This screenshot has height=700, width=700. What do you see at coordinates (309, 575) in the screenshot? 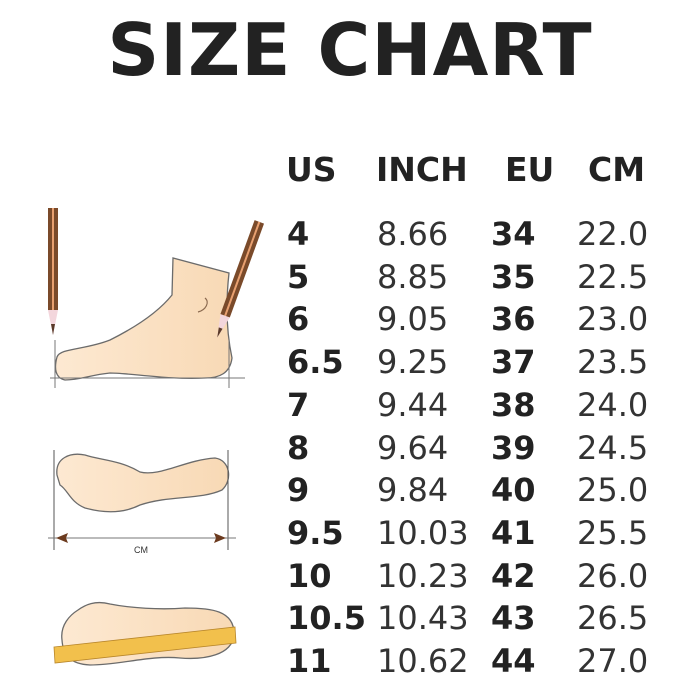
I see `us-size: 10` at bounding box center [309, 575].